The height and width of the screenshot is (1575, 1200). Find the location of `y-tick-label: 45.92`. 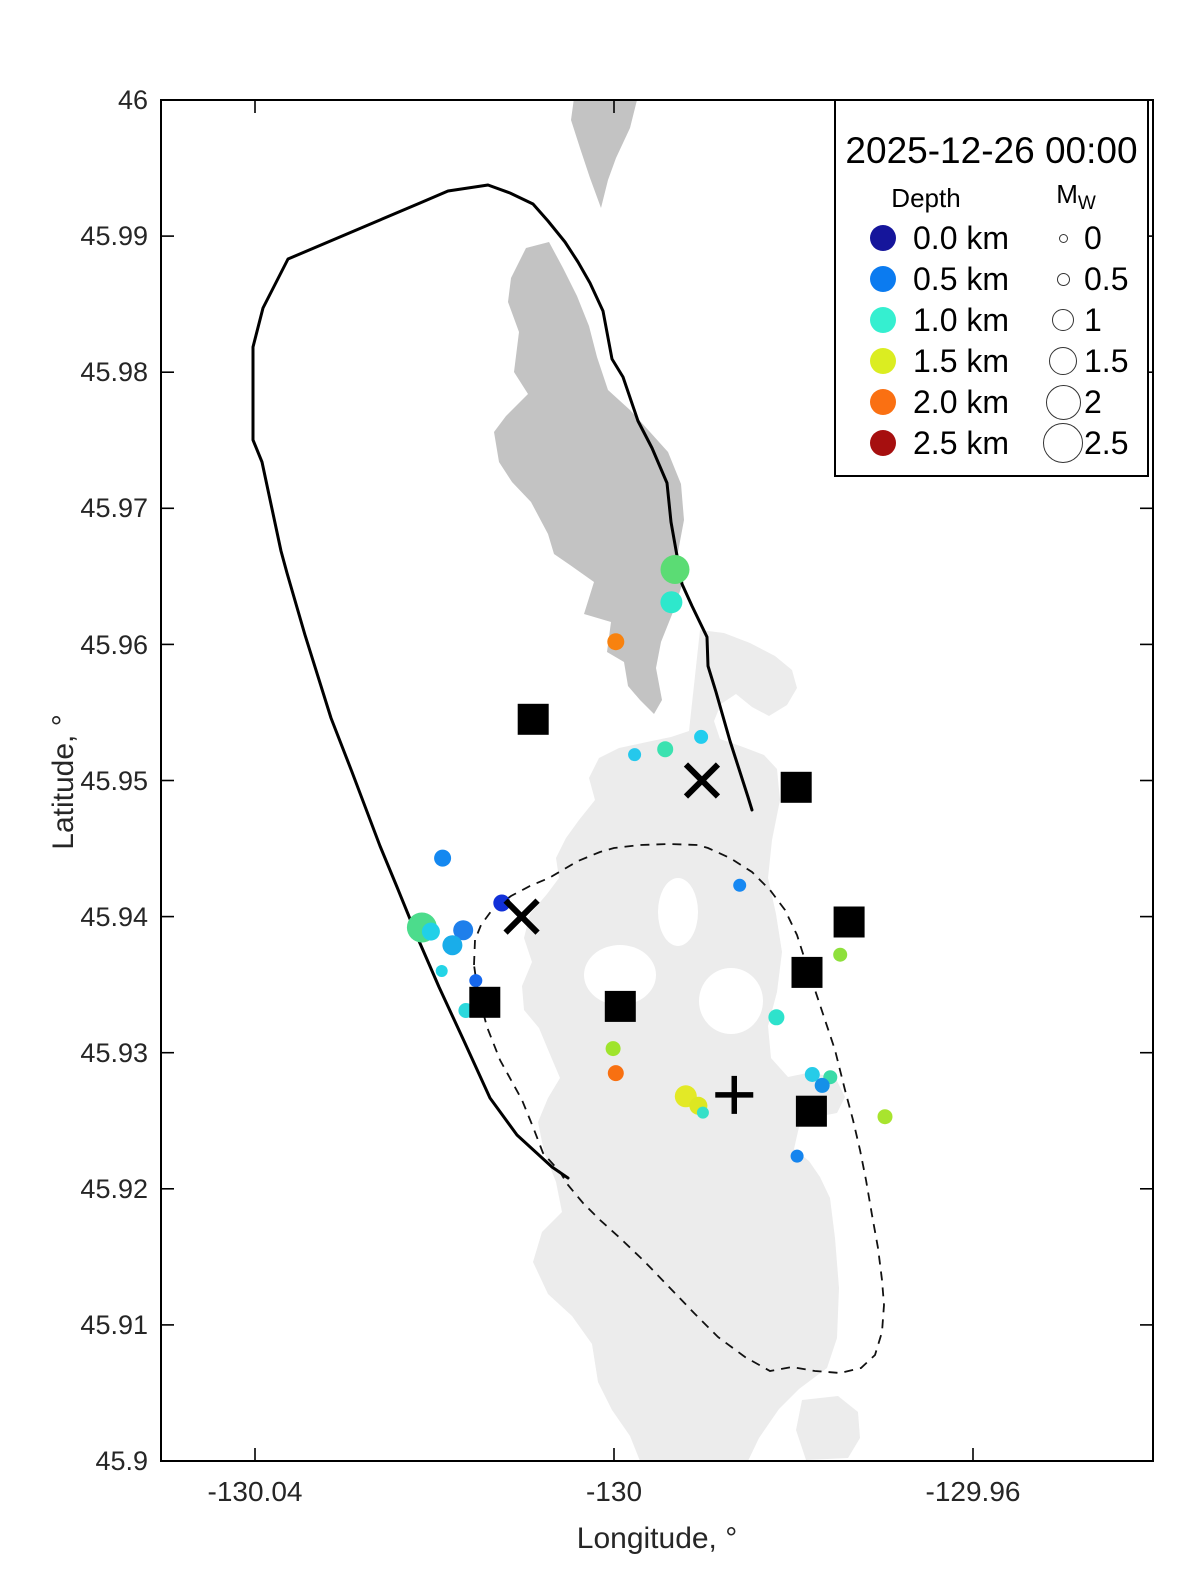

y-tick-label: 45.92 is located at coordinates (114, 1189).